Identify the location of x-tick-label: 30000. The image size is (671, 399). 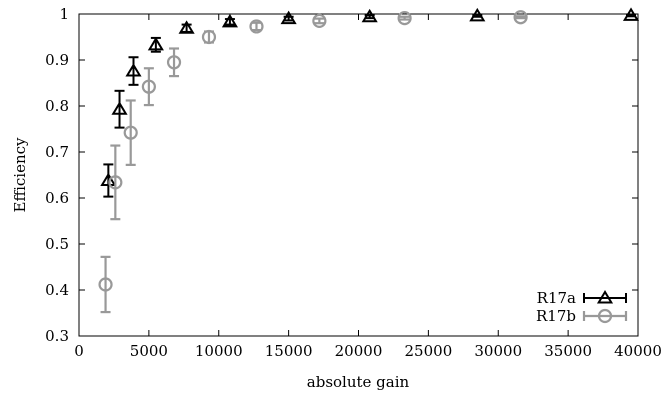
(498, 351).